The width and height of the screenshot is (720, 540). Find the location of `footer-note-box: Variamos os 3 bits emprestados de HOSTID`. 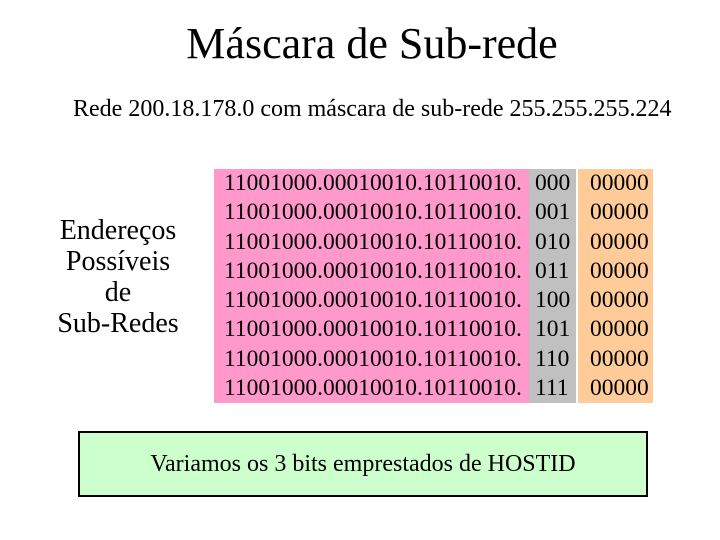

footer-note-box: Variamos os 3 bits emprestados de HOSTID is located at coordinates (363, 464).